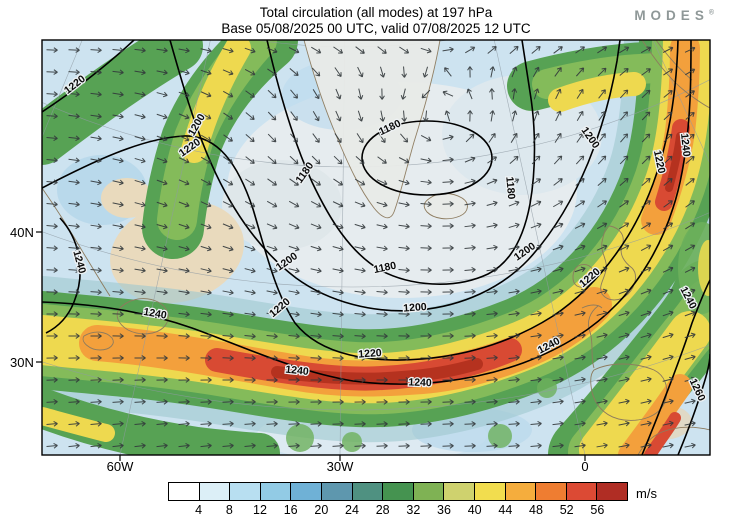 The width and height of the screenshot is (750, 516). Describe the element at coordinates (585, 466) in the screenshot. I see `lon-label-0: 0` at that location.